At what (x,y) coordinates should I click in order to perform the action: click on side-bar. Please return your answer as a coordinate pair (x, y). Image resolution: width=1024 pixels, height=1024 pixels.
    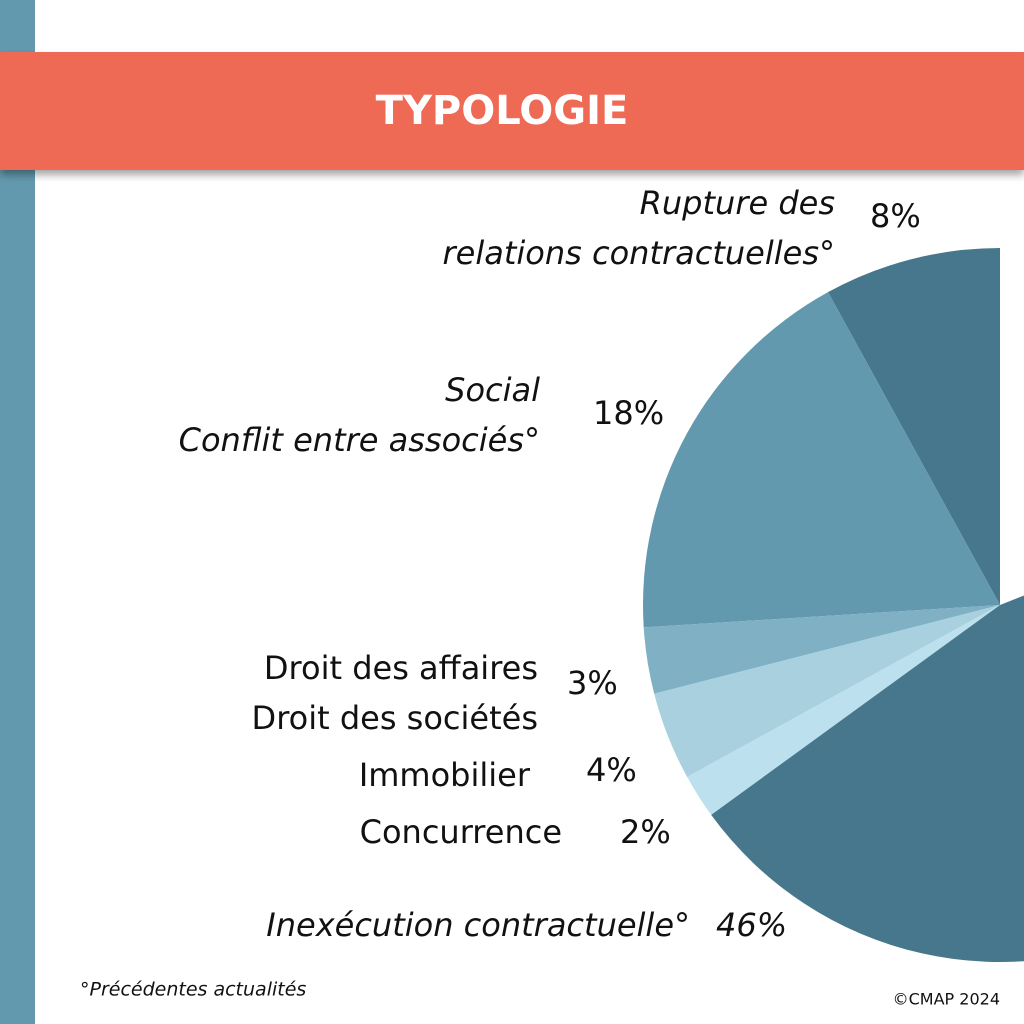
    Looking at the image, I should click on (17, 512).